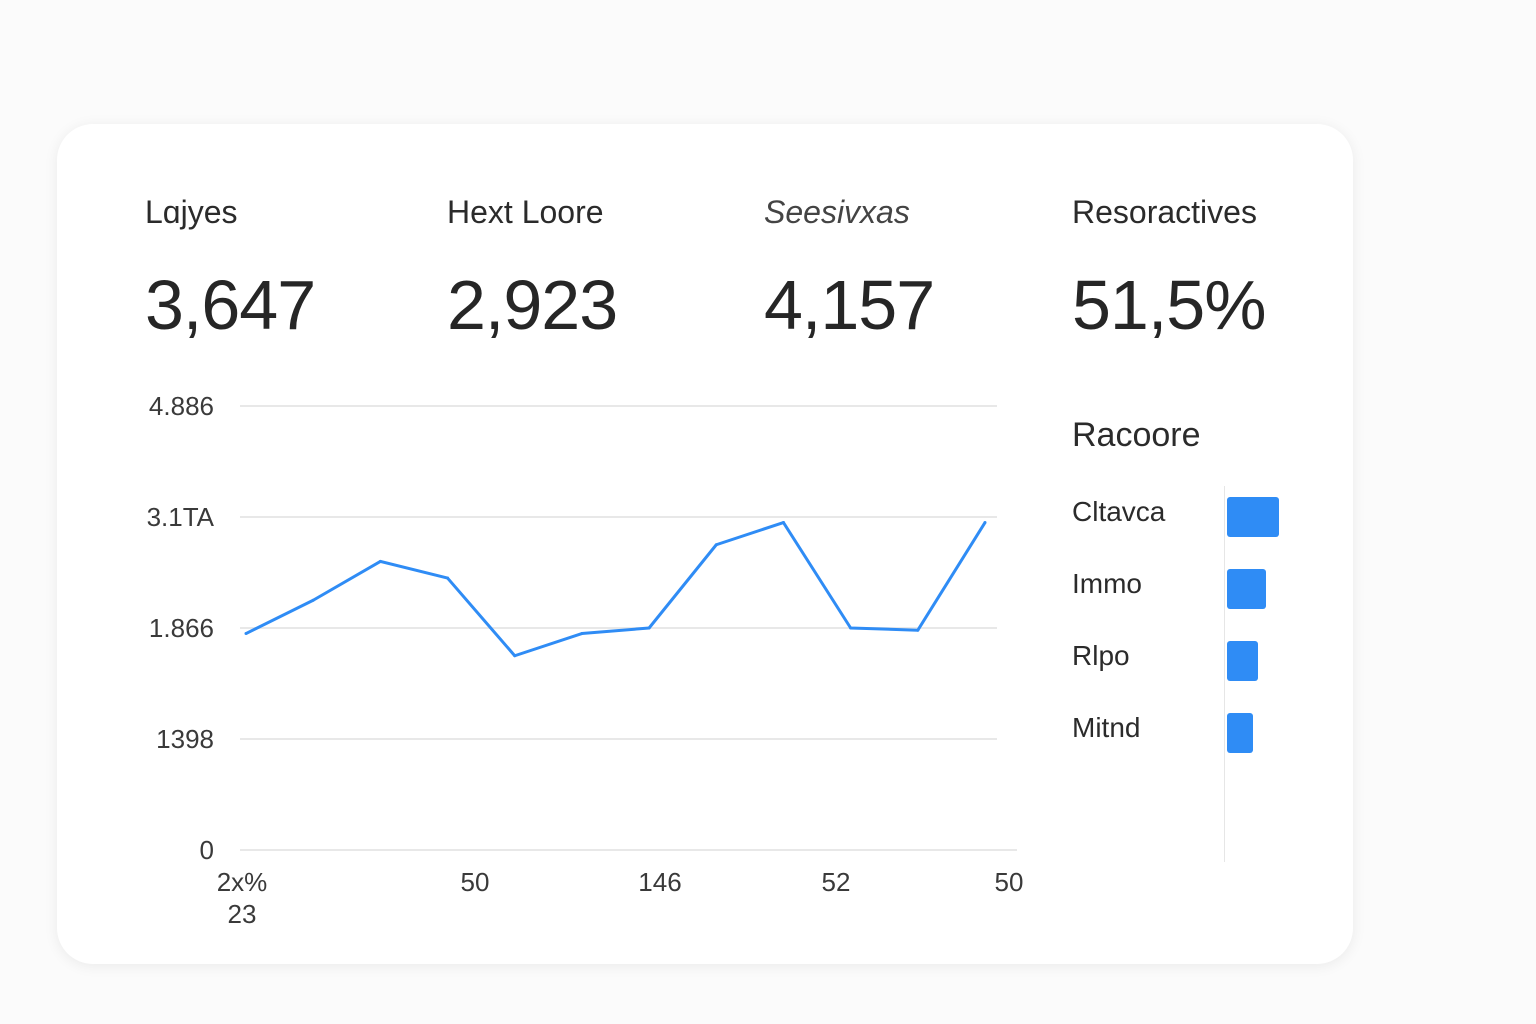 The width and height of the screenshot is (1536, 1024). What do you see at coordinates (1164, 212) in the screenshot?
I see `kpi-4-label: Resoractives` at bounding box center [1164, 212].